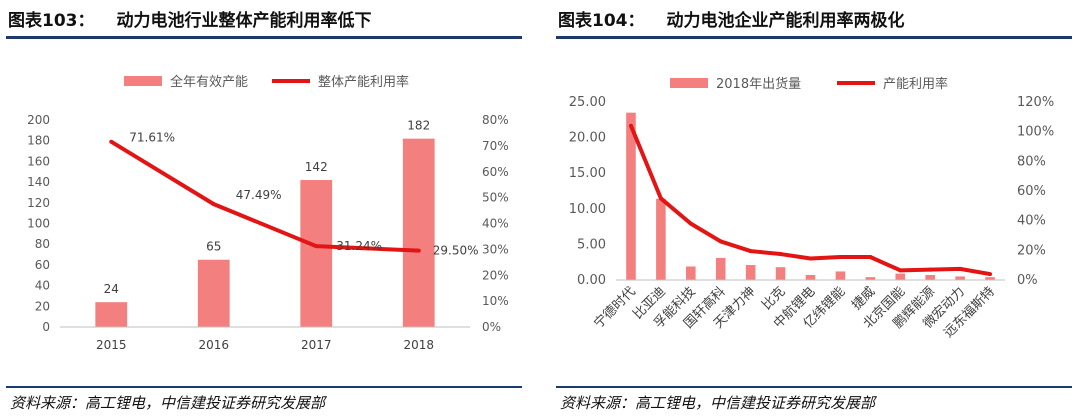  What do you see at coordinates (111, 289) in the screenshot?
I see `bar-data-label: 24` at bounding box center [111, 289].